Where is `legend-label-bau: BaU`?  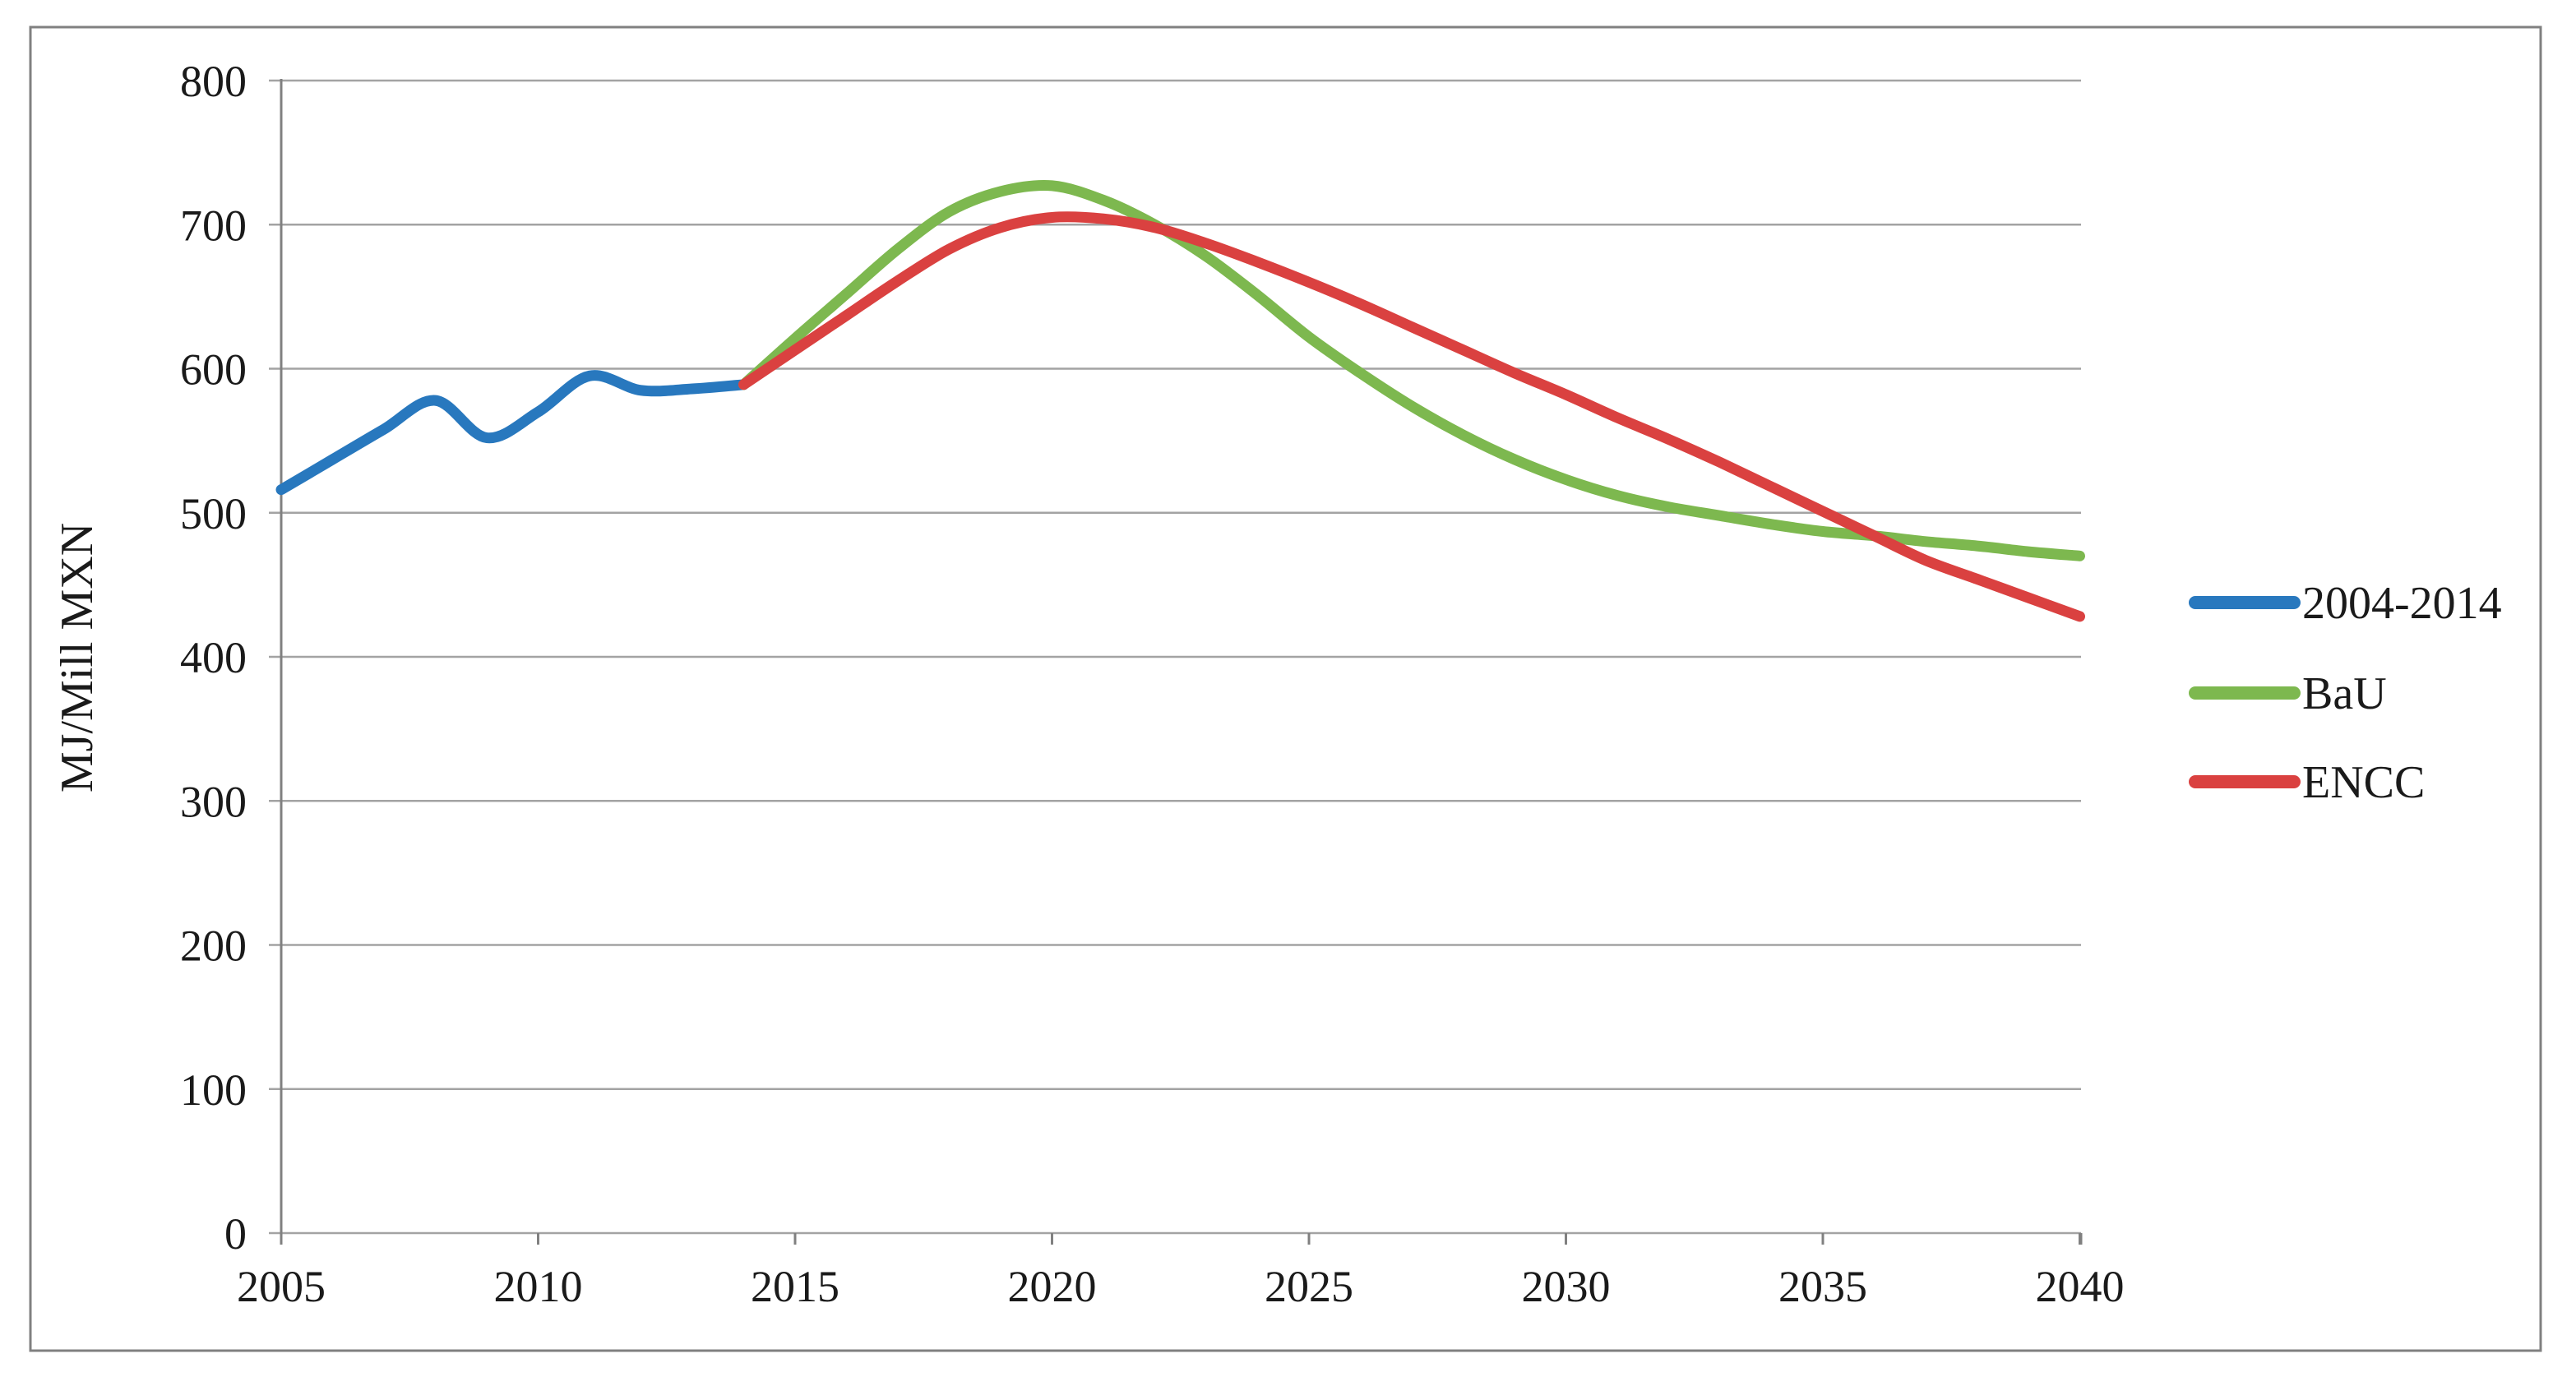
legend-label-bau: BaU is located at coordinates (2344, 693).